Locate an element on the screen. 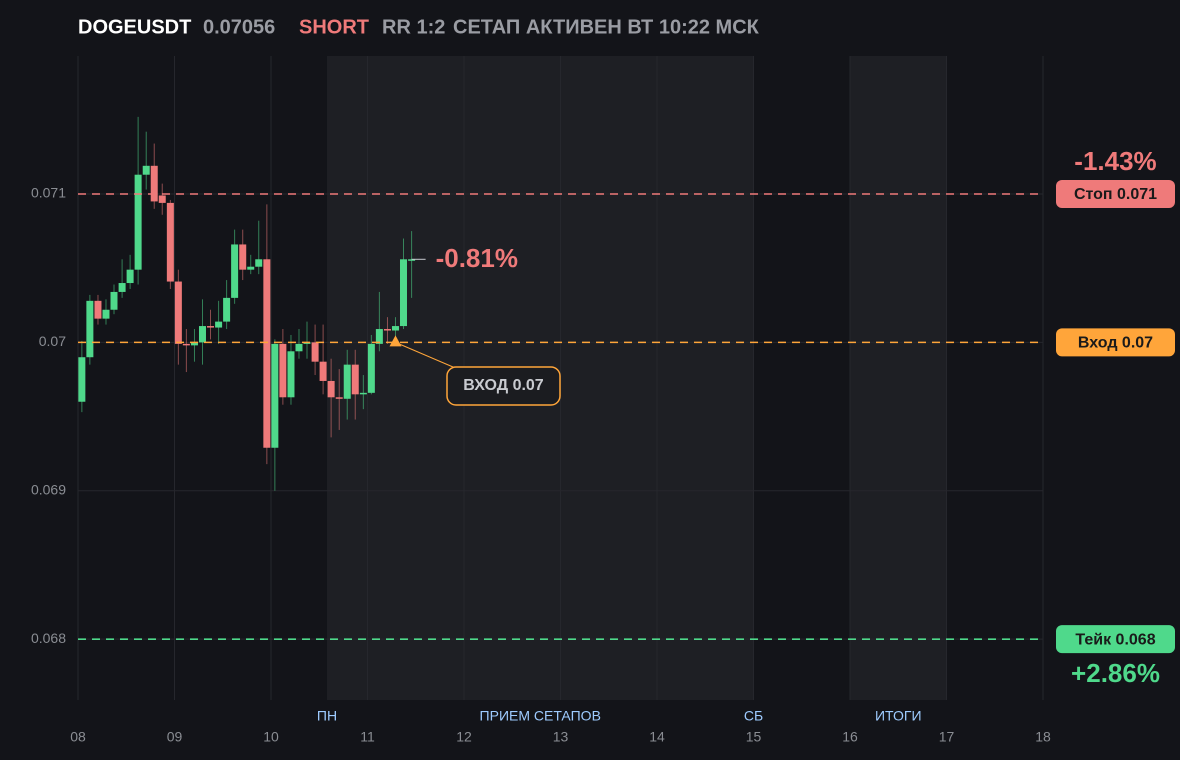 The image size is (1180, 760). zone-end-label: СБ is located at coordinates (753, 716).